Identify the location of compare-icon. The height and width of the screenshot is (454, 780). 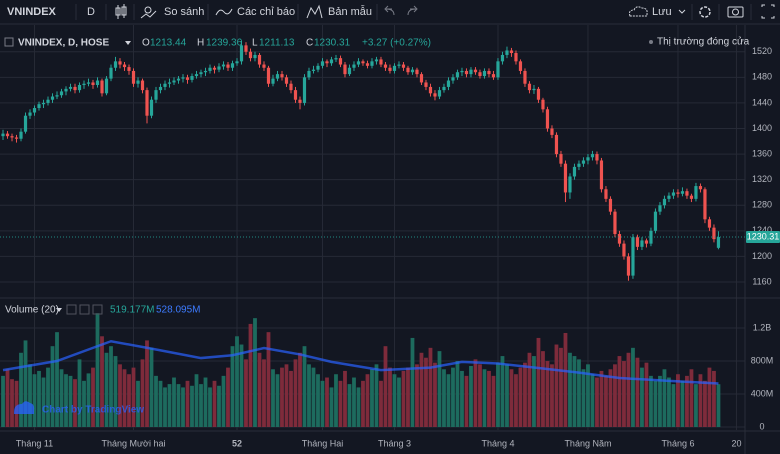
(148, 12).